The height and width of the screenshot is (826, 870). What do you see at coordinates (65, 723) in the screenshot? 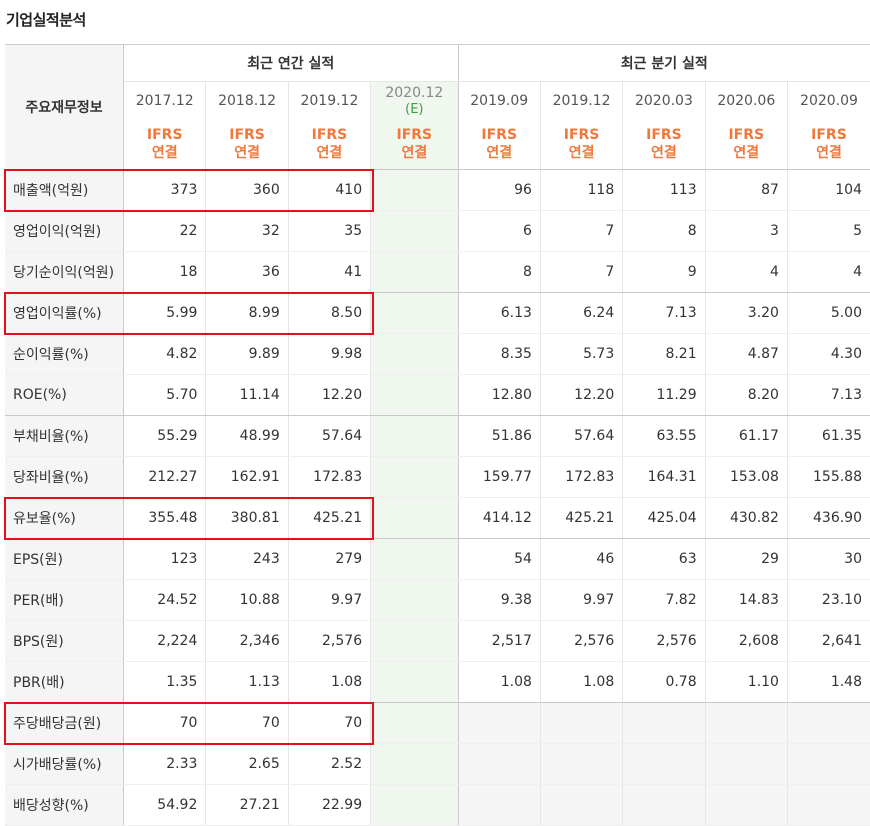
I see `row-label: 주당배당금(원)` at bounding box center [65, 723].